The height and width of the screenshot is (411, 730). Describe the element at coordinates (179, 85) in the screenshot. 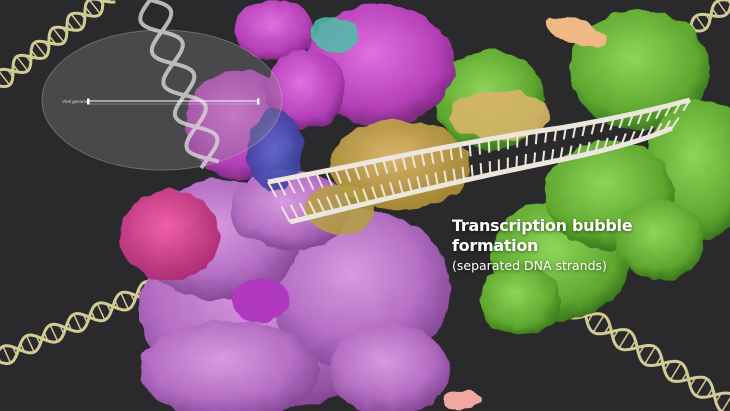

I see `minimap-helix` at that location.